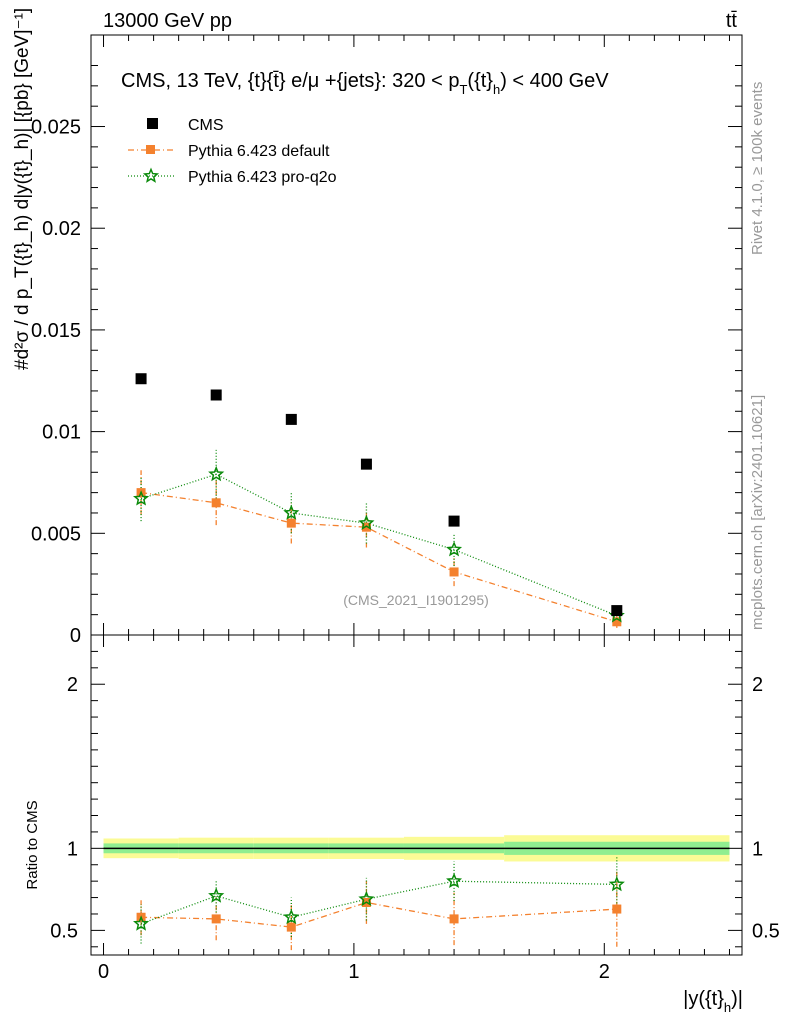 This screenshot has height=1024, width=786. Describe the element at coordinates (61, 229) in the screenshot. I see `main-ytick-label: 0.02` at that location.